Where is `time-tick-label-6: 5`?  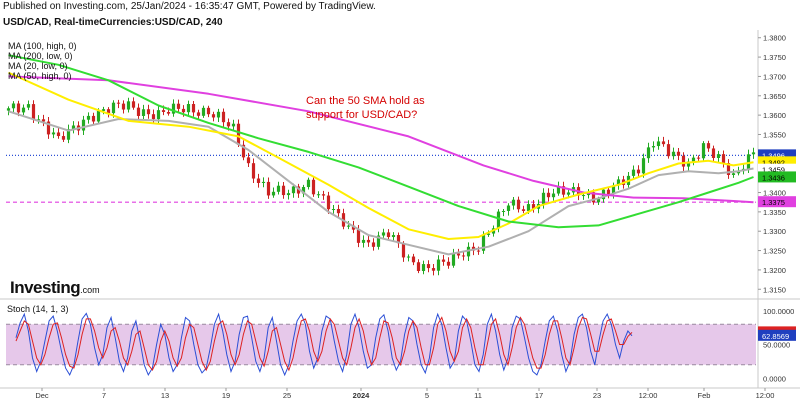
time-tick-label-6: 5 is located at coordinates (427, 395).